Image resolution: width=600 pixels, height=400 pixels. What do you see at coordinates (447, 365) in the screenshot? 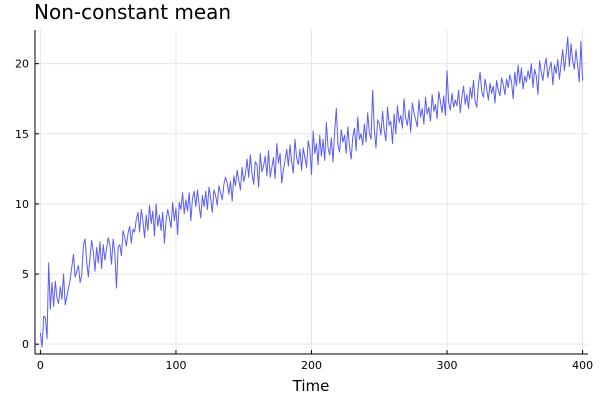
I see `x-tick-label: 300` at bounding box center [447, 365].